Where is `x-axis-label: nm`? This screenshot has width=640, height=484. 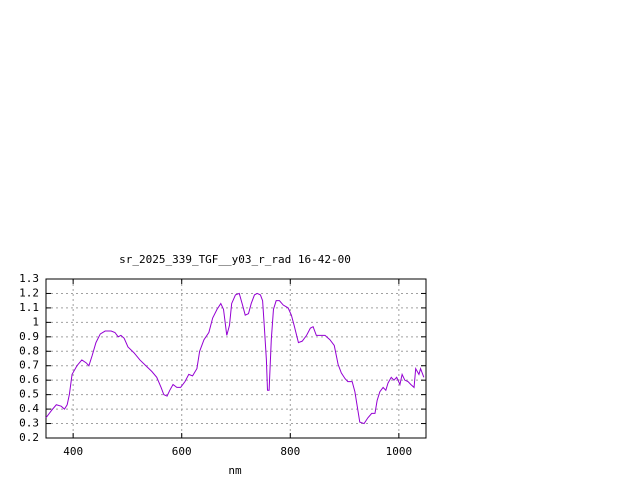 x-axis-label: nm is located at coordinates (235, 470).